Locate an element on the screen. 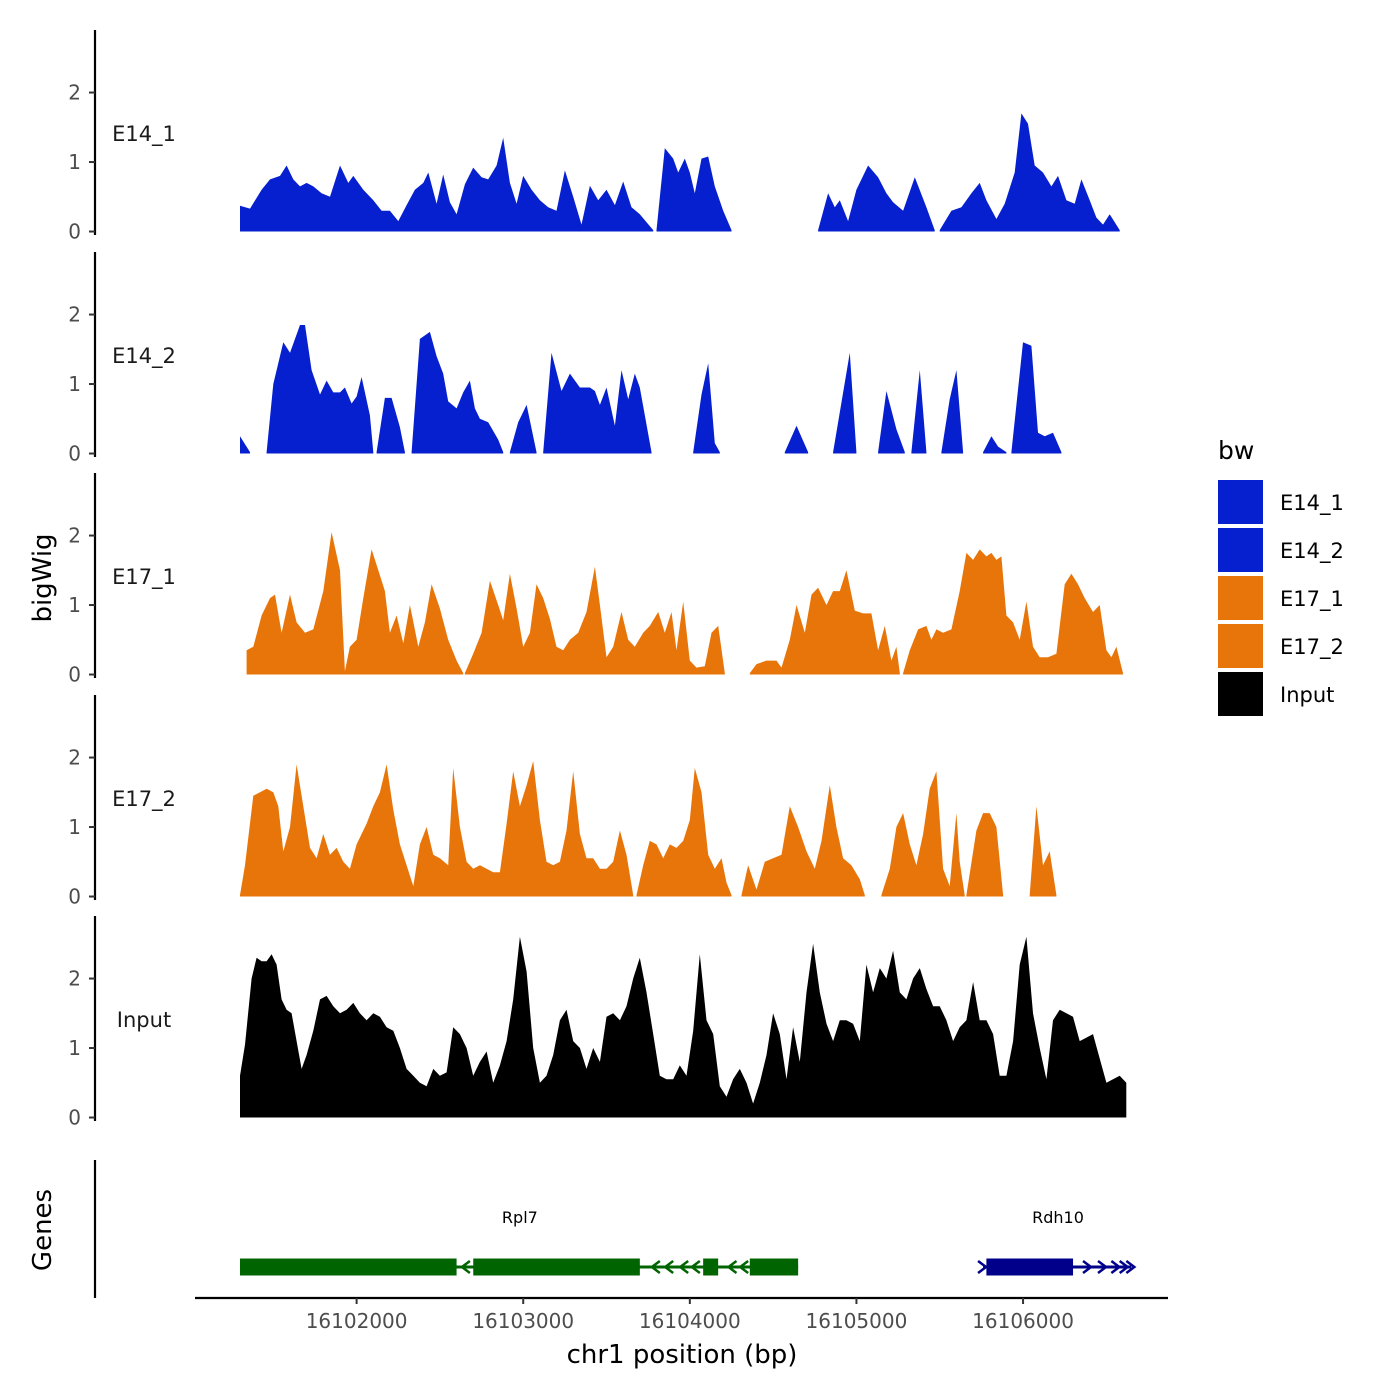  track-label-e14_2: E14_2 is located at coordinates (144, 356).